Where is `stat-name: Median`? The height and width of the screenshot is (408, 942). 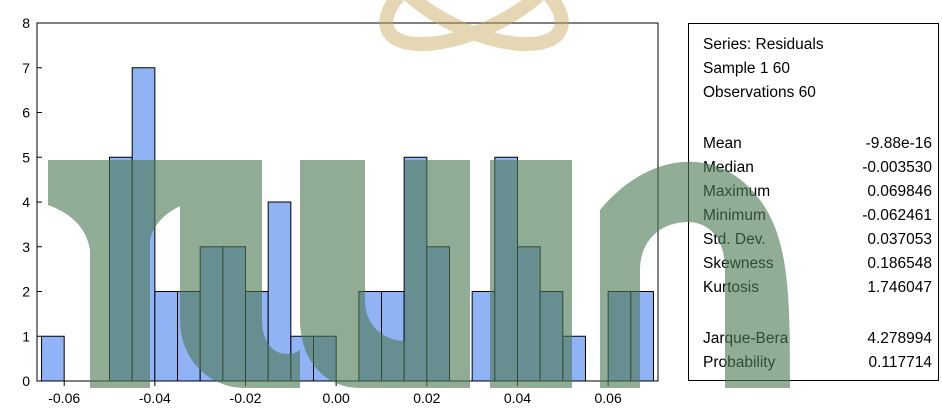
stat-name: Median is located at coordinates (728, 167).